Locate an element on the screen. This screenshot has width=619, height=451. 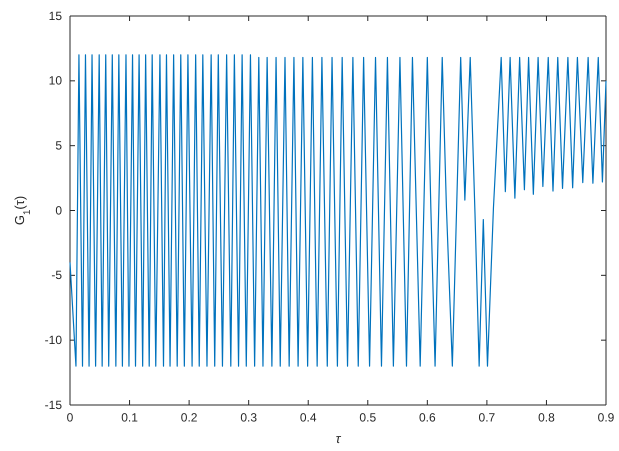
y-tick-label: 15 is located at coordinates (55, 15).